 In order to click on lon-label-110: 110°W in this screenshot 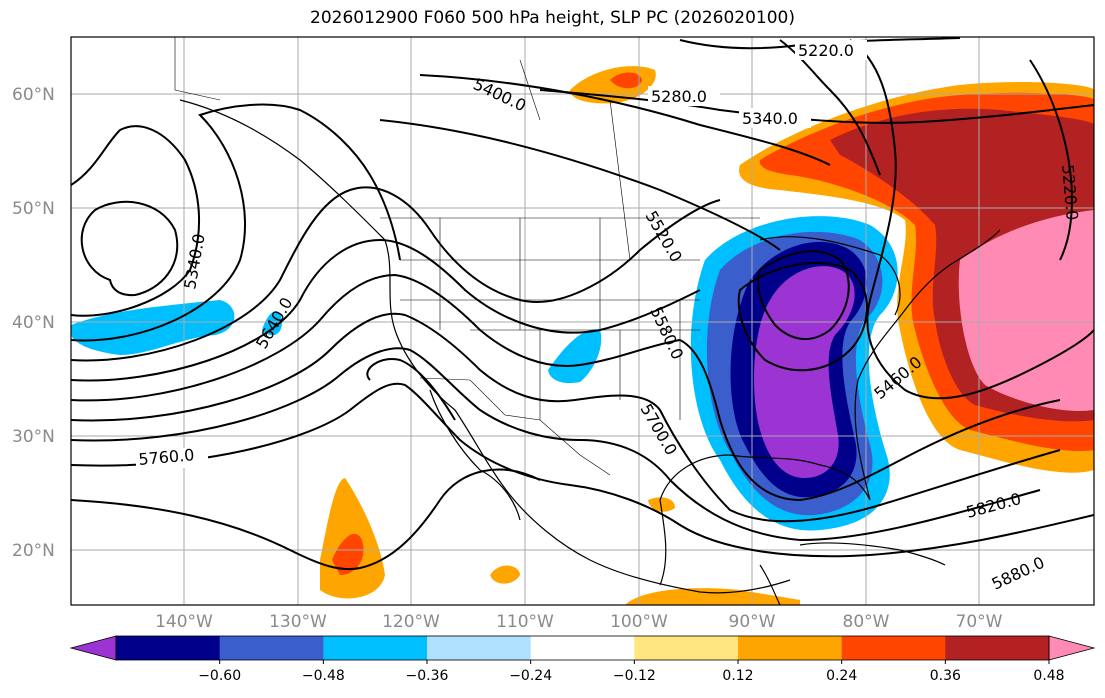, I will do `click(525, 622)`.